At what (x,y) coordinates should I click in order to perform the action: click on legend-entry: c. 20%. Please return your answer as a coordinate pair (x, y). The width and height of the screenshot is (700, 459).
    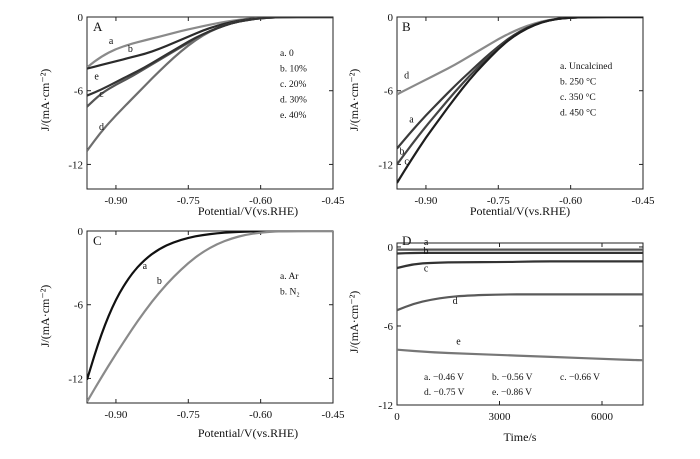
    Looking at the image, I should click on (293, 85).